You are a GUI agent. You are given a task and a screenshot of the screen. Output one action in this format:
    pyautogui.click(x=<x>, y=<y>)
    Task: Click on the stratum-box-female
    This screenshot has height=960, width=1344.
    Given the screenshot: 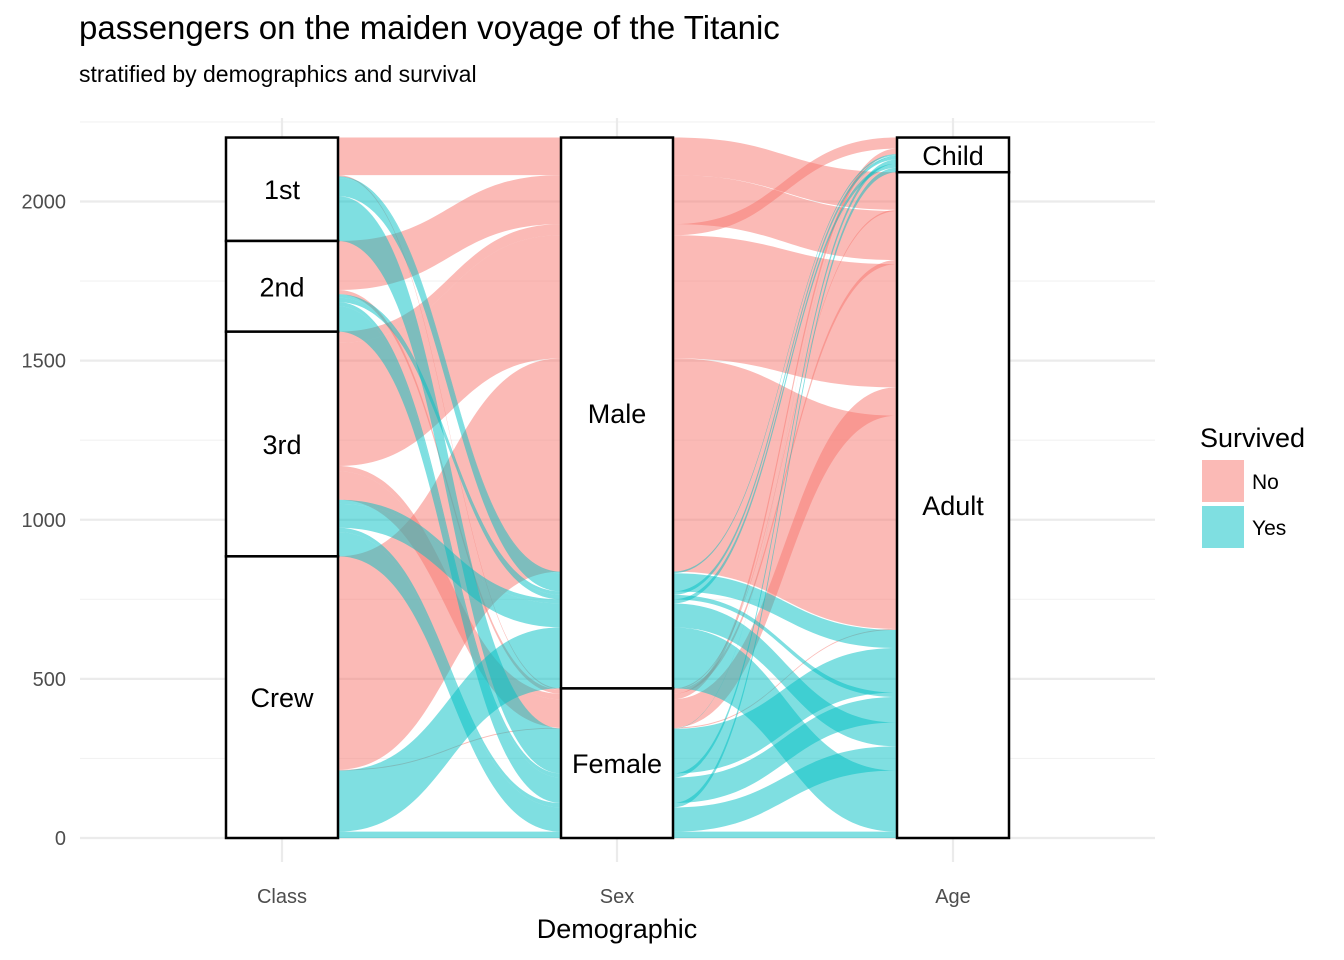 What is the action you would take?
    pyautogui.click(x=617, y=763)
    